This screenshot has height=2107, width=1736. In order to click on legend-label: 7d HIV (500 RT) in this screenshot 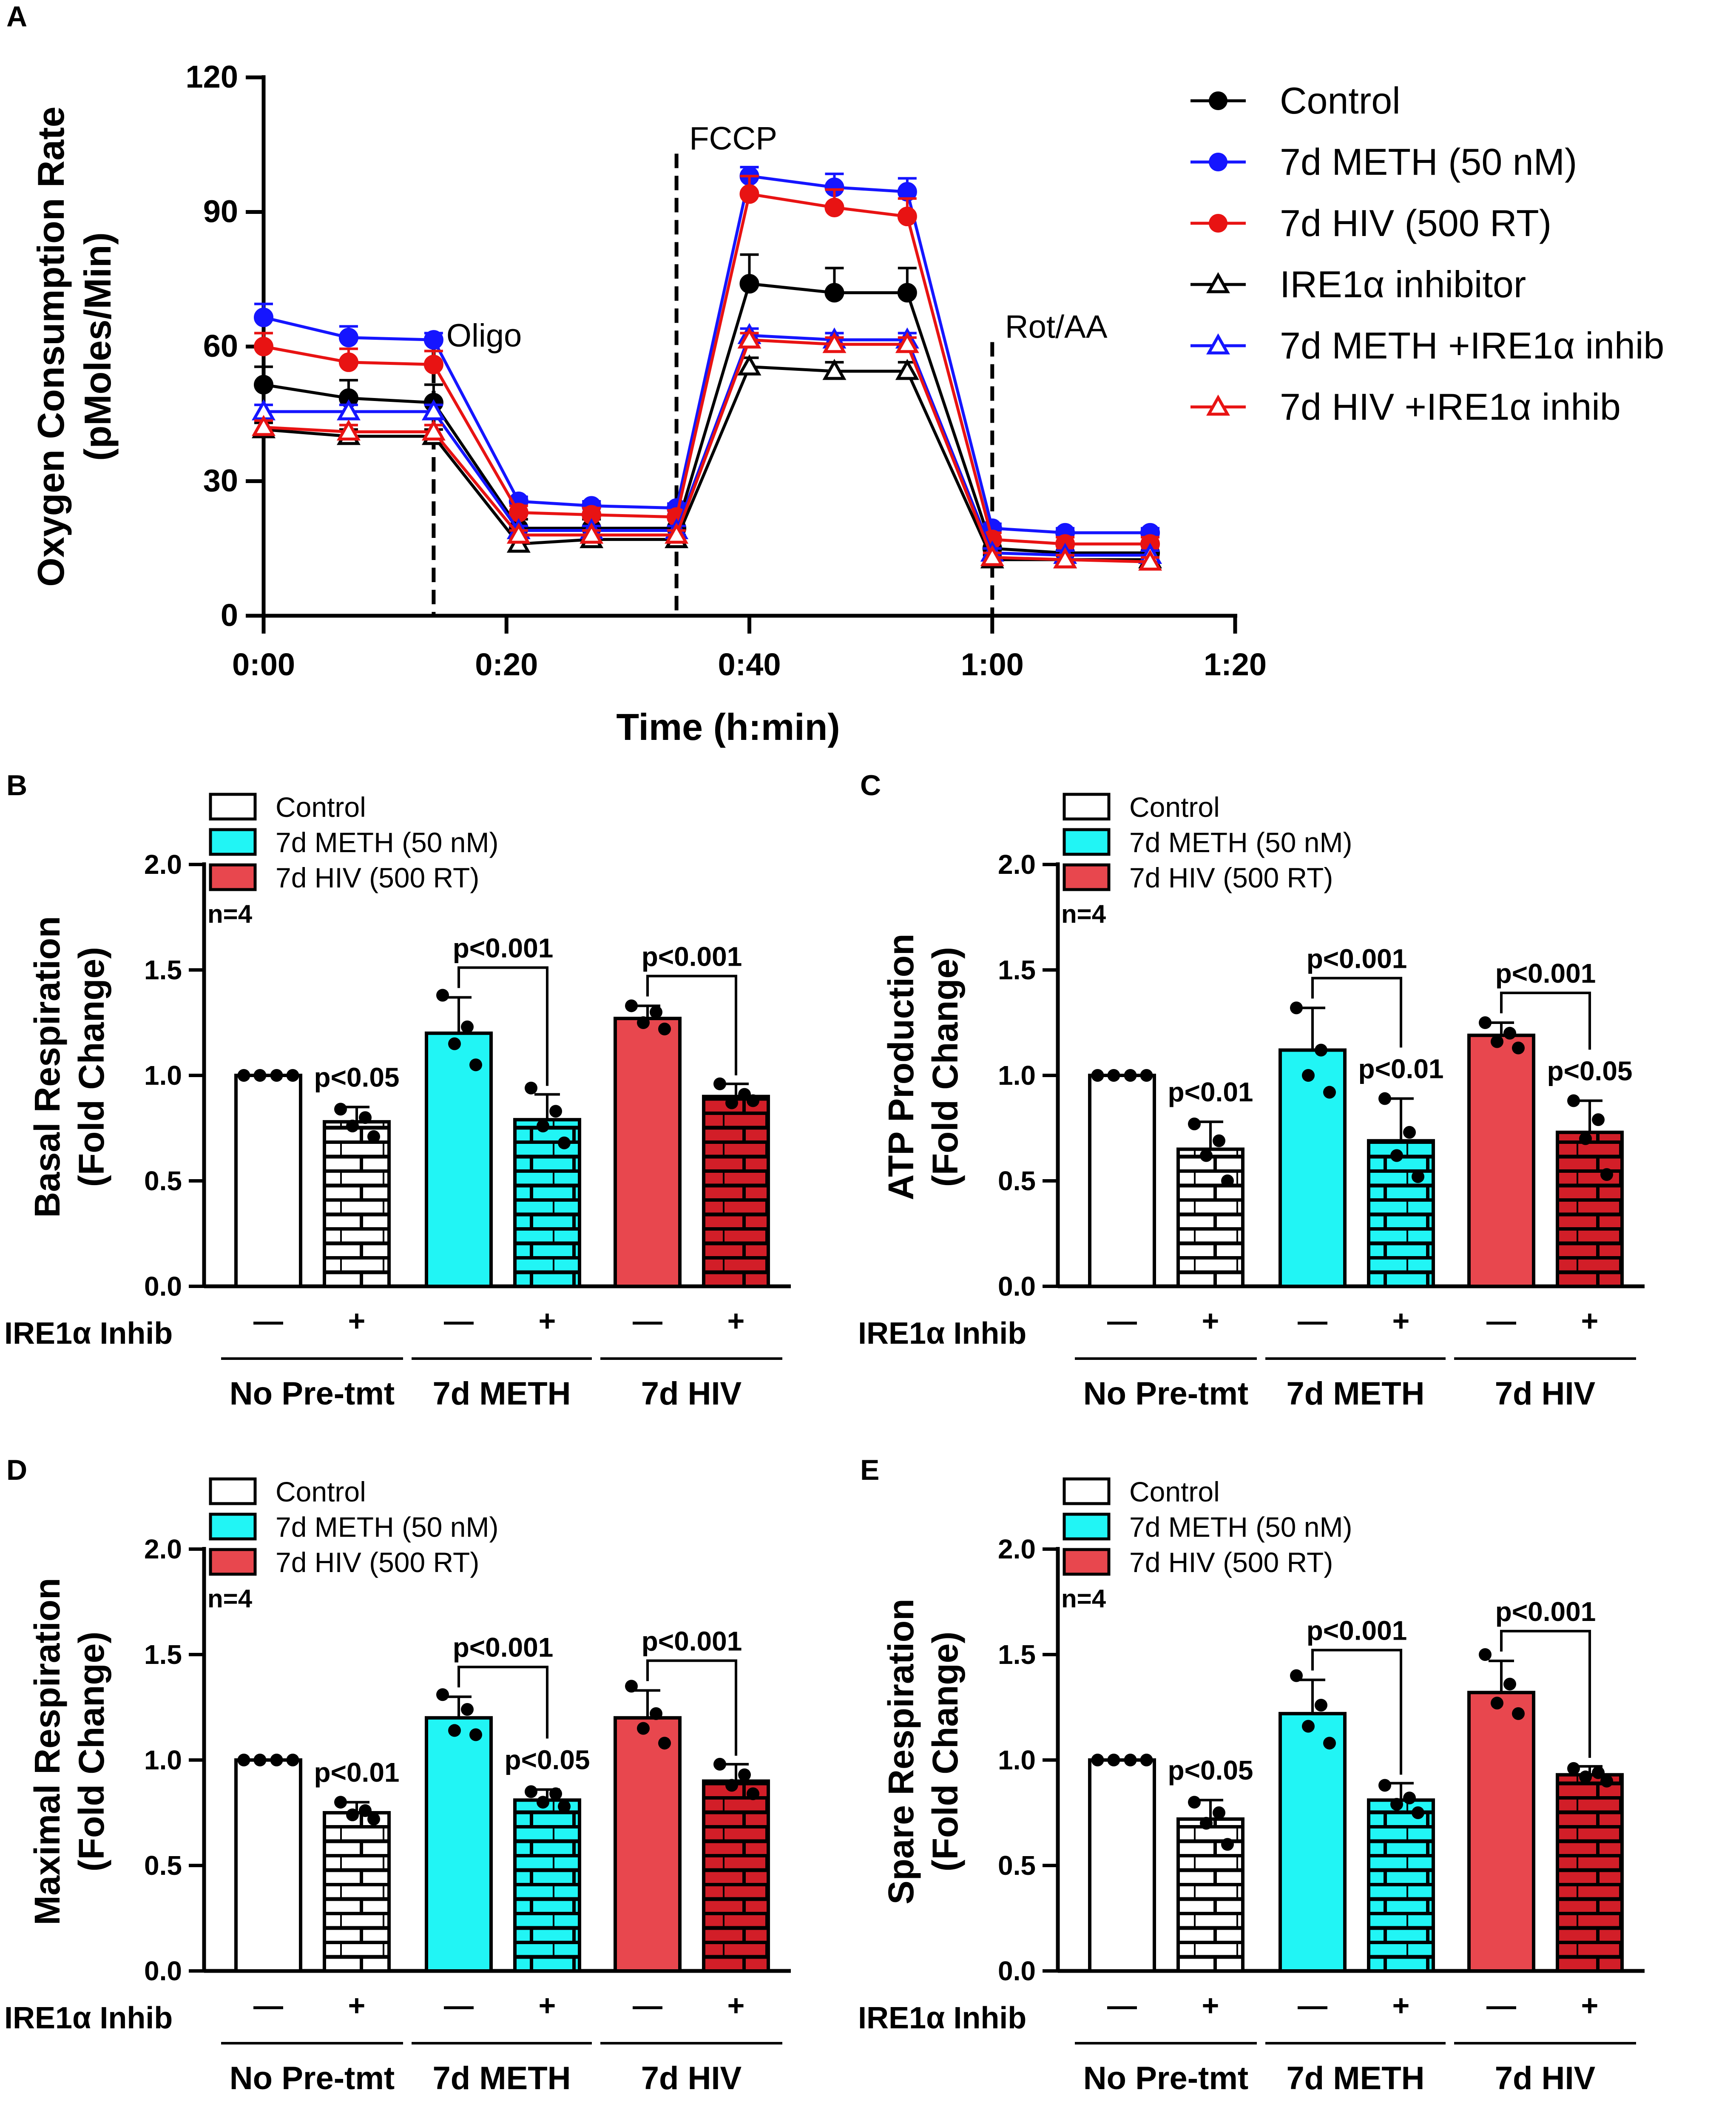, I will do `click(377, 877)`.